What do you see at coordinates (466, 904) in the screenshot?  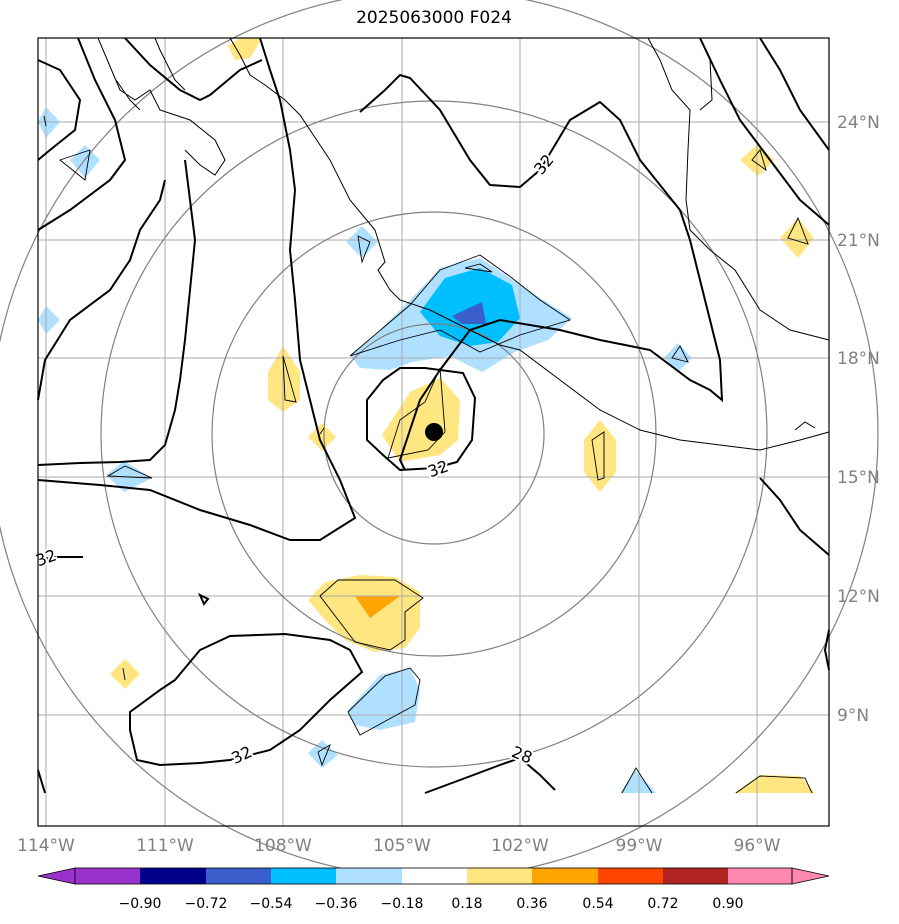 I see `colorbar-tick-label: 0.18` at bounding box center [466, 904].